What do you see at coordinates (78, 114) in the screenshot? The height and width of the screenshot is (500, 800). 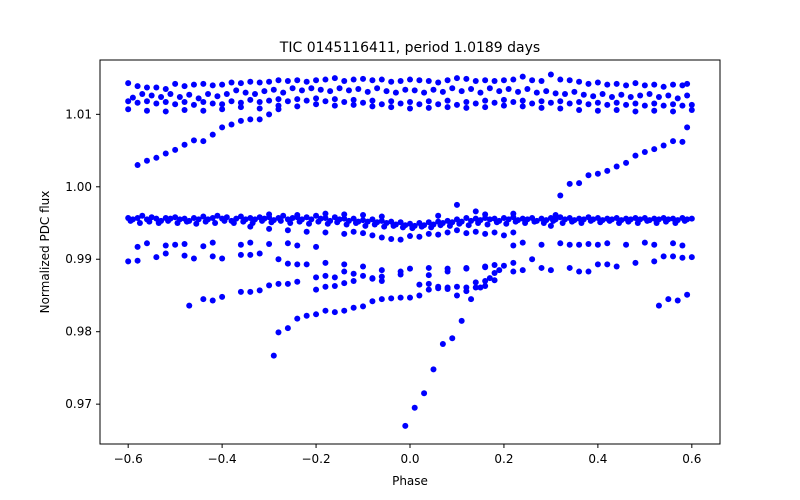 I see `y-tick-label: 1.01` at bounding box center [78, 114].